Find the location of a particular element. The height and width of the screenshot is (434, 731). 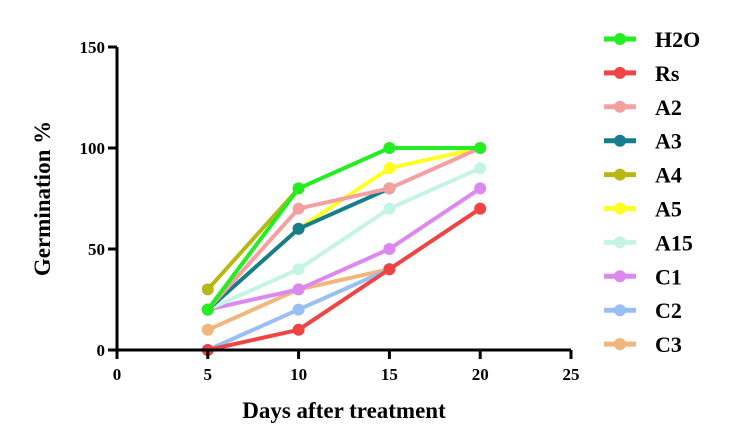

series-a15 is located at coordinates (344, 239).